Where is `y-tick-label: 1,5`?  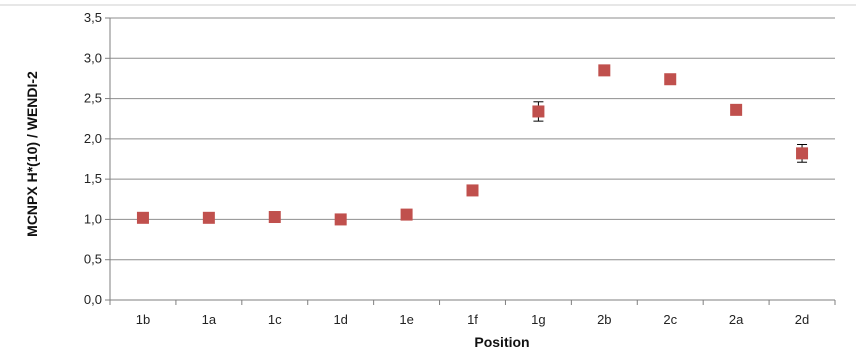
y-tick-label: 1,5 is located at coordinates (93, 178).